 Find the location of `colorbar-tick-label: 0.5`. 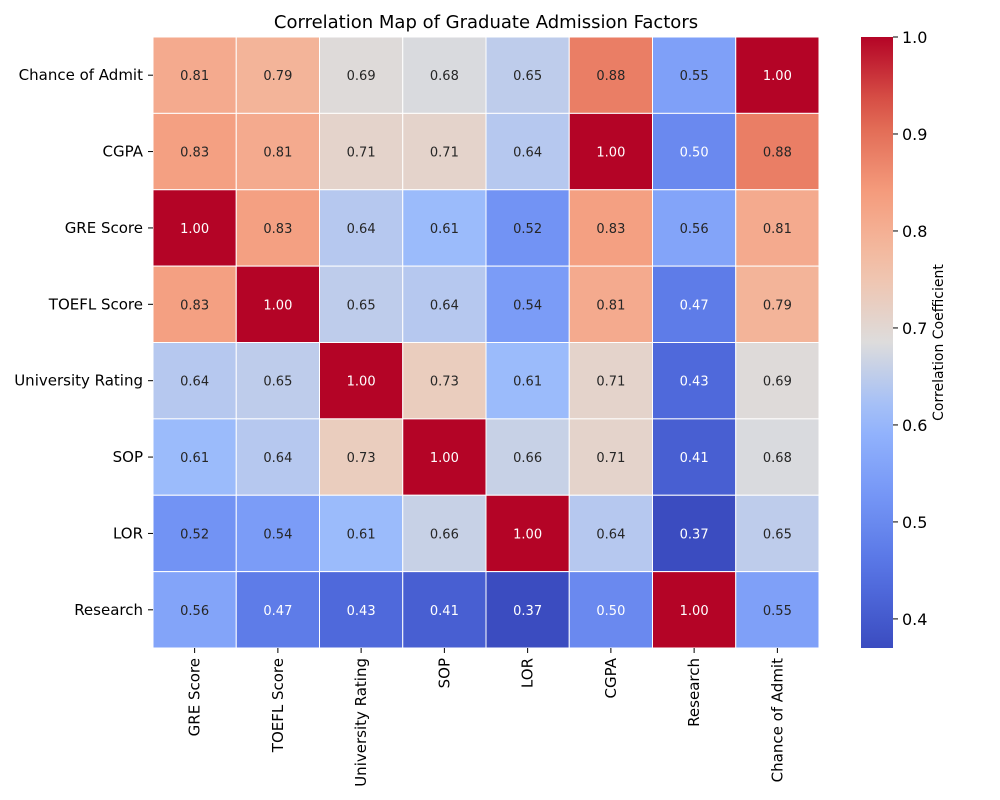

colorbar-tick-label: 0.5 is located at coordinates (914, 522).